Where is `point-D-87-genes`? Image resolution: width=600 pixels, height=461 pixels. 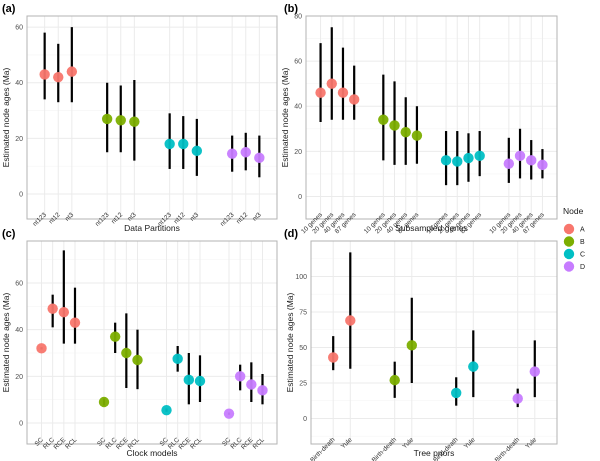 point-D-87-genes is located at coordinates (542, 165).